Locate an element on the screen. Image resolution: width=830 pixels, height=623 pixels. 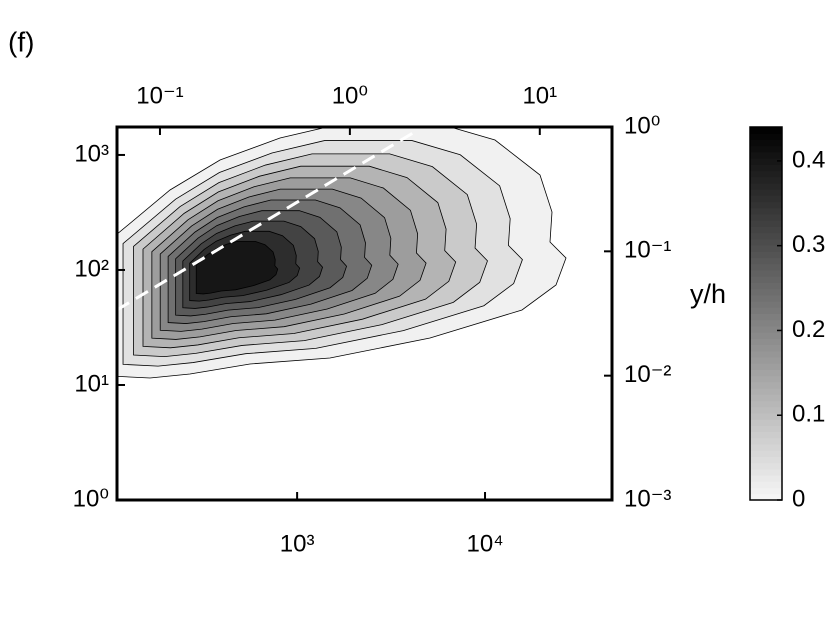
y2-tick-label: 10⁻² is located at coordinates (647, 374).